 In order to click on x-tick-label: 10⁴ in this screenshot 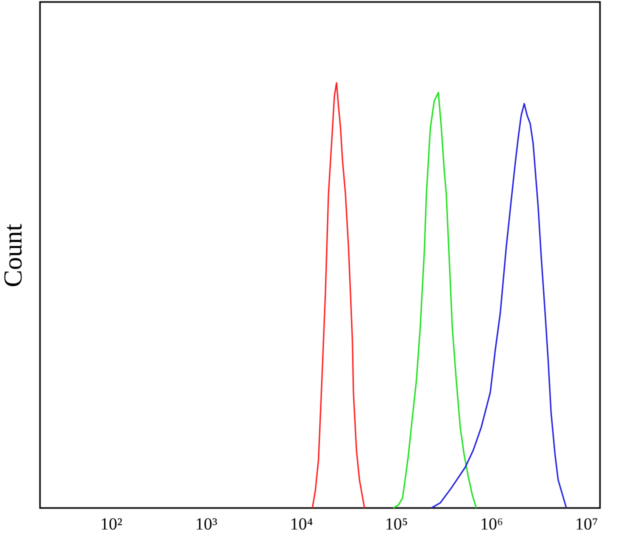, I will do `click(301, 524)`.